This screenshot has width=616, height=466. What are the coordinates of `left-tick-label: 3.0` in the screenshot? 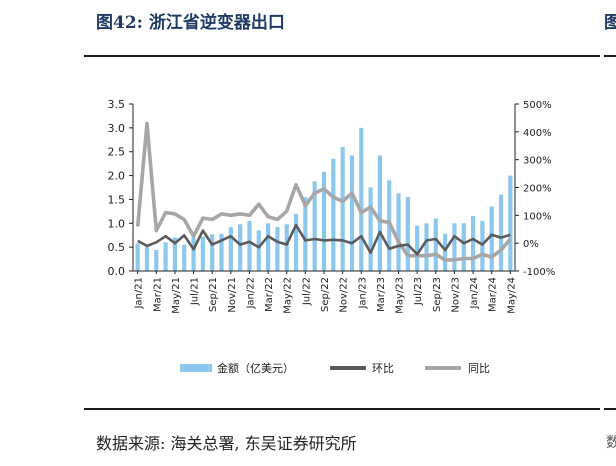 It's located at (117, 128).